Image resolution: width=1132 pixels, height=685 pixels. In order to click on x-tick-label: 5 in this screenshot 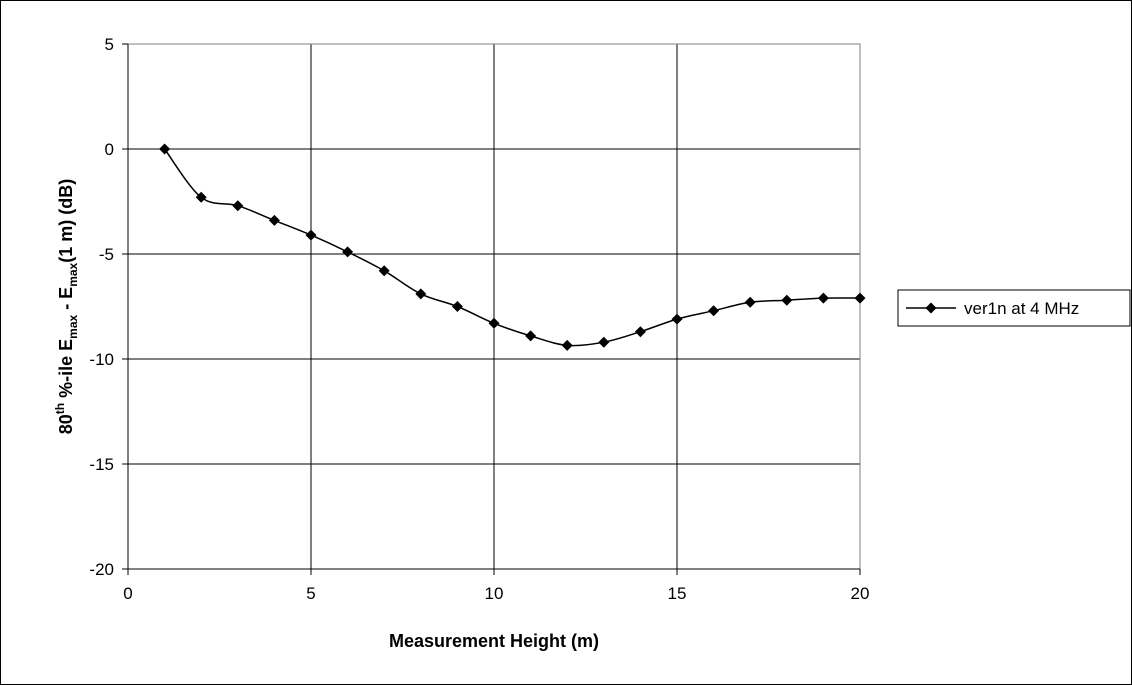, I will do `click(310, 593)`.